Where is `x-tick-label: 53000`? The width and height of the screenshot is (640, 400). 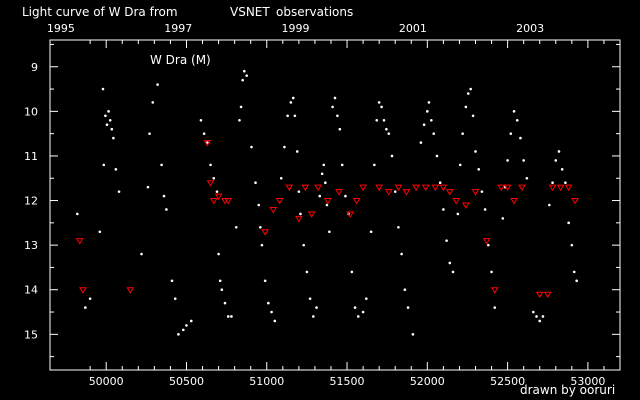 x-tick-label: 53000 is located at coordinates (587, 381).